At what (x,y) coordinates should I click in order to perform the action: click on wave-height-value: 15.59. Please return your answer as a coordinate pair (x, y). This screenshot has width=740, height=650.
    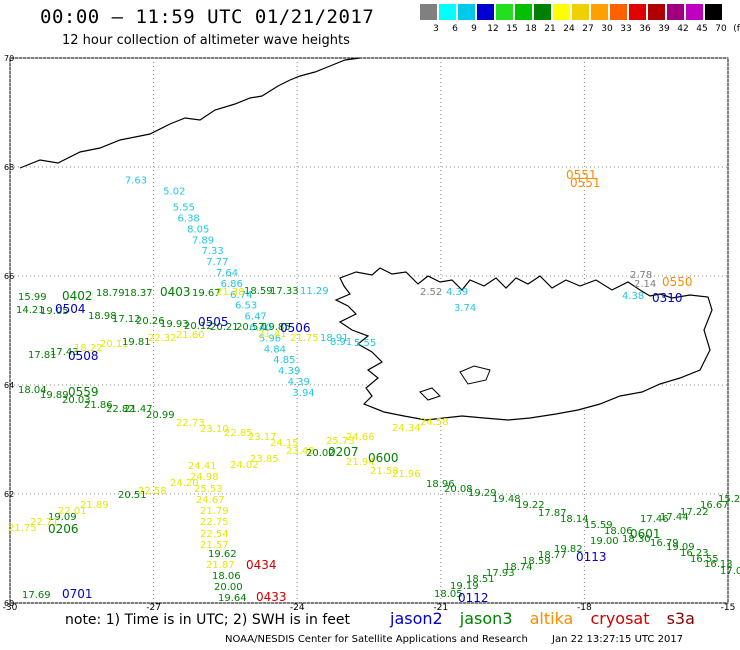
    Looking at the image, I should click on (598, 525).